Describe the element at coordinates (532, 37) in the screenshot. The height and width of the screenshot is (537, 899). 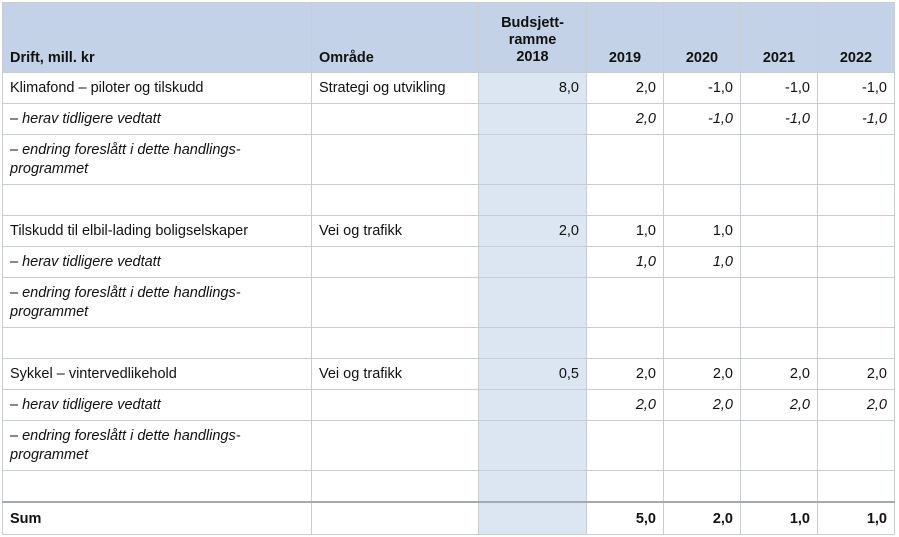
I see `header-budsjett: Budsjett- ramme 2018` at that location.